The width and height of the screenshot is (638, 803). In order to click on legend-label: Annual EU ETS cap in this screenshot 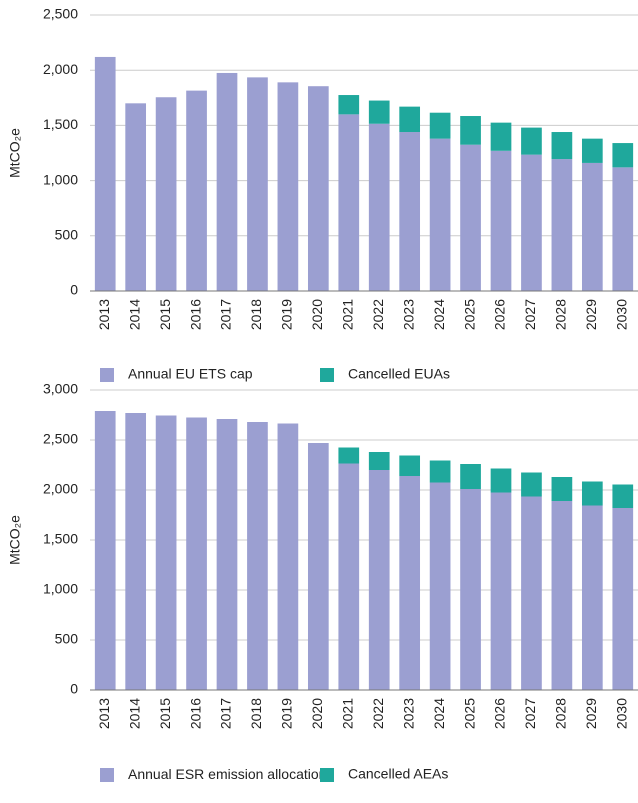, I will do `click(190, 374)`.